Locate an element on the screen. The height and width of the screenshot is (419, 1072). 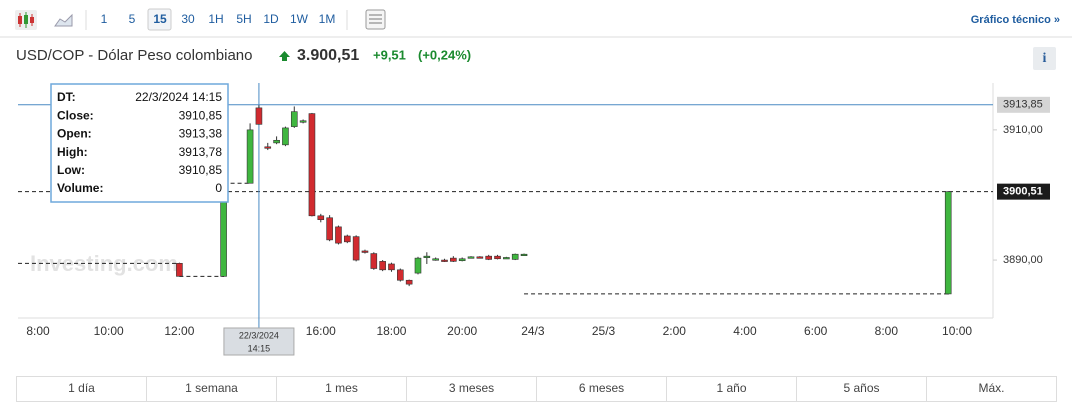
tooltip-key: Close: is located at coordinates (75, 115).